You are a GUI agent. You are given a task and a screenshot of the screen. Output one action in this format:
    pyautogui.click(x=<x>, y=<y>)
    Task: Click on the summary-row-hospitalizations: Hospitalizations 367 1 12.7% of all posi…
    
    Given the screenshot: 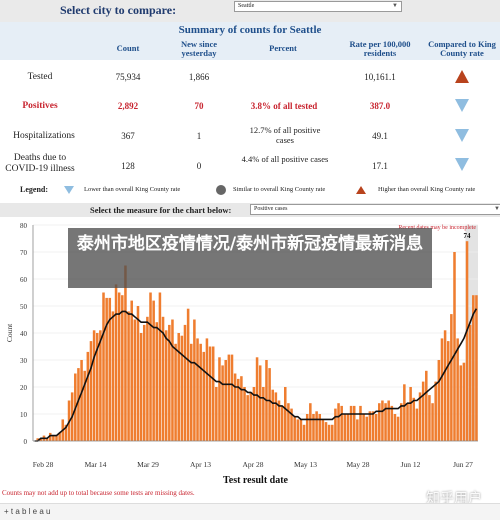 What is the action you would take?
    pyautogui.click(x=250, y=136)
    